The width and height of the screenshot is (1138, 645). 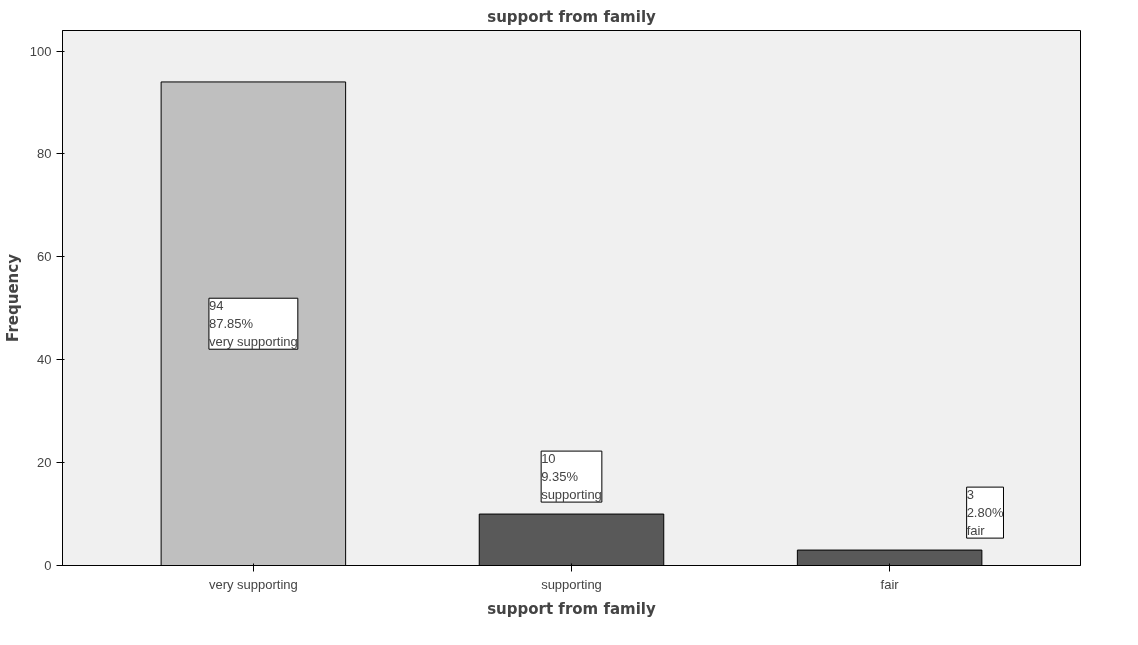 What do you see at coordinates (44, 360) in the screenshot?
I see `y-tick-label: 40` at bounding box center [44, 360].